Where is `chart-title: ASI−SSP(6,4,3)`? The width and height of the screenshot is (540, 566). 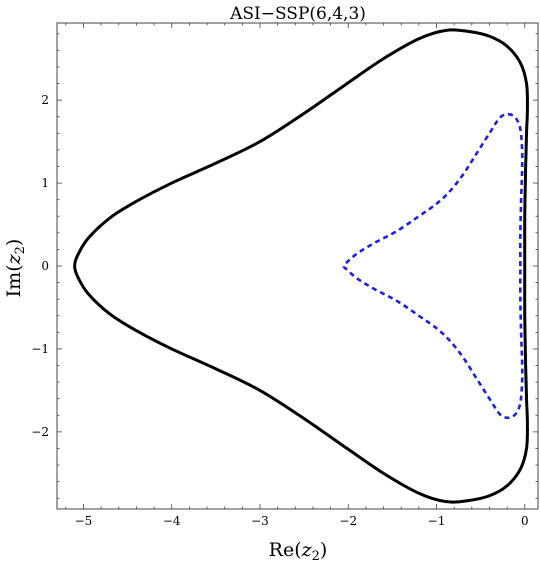
chart-title: ASI−SSP(6,4,3) is located at coordinates (297, 14).